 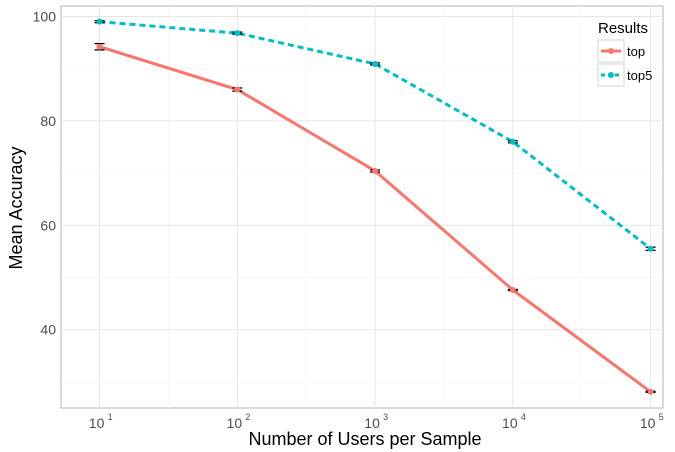 What do you see at coordinates (48, 225) in the screenshot?
I see `y-tick-label: 60` at bounding box center [48, 225].